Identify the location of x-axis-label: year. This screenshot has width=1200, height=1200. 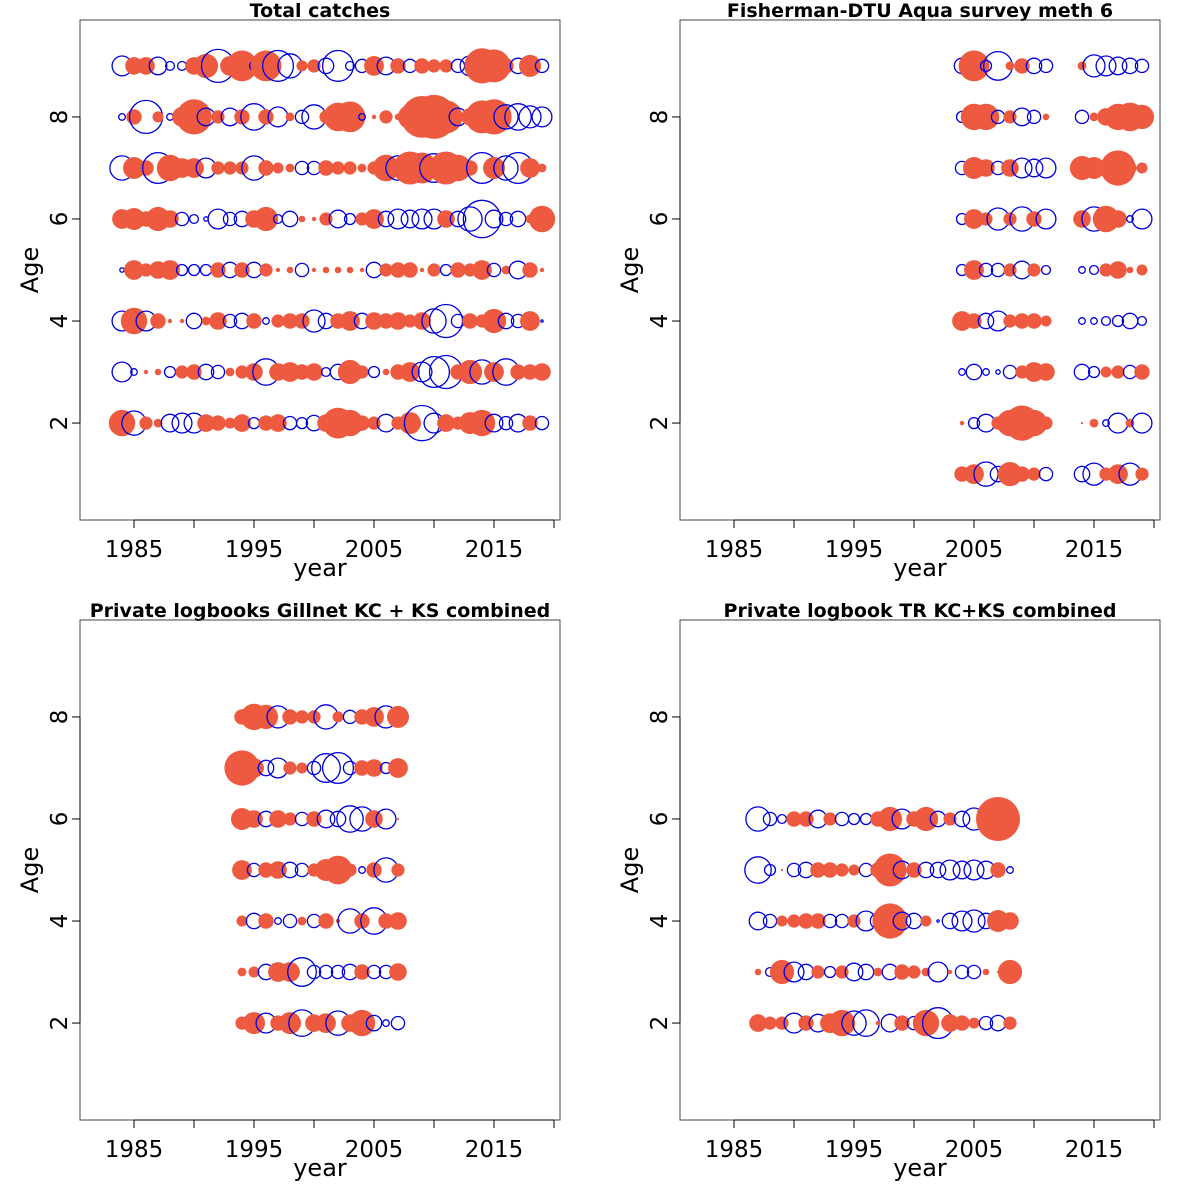
(920, 1168).